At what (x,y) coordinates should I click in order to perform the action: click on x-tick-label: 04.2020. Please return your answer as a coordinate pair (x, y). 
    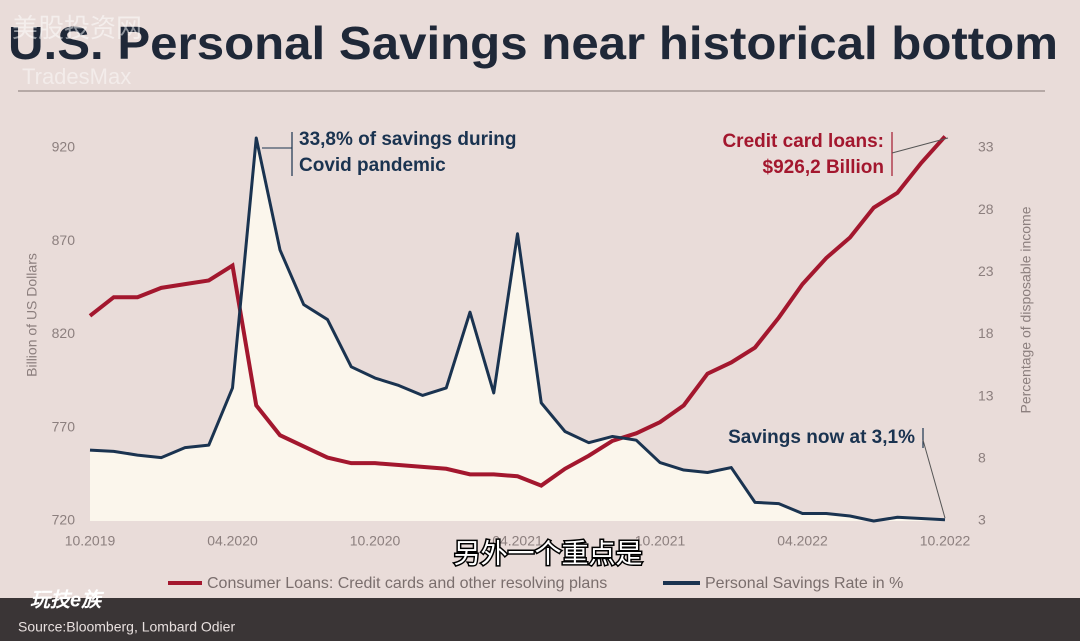
    Looking at the image, I should click on (232, 541).